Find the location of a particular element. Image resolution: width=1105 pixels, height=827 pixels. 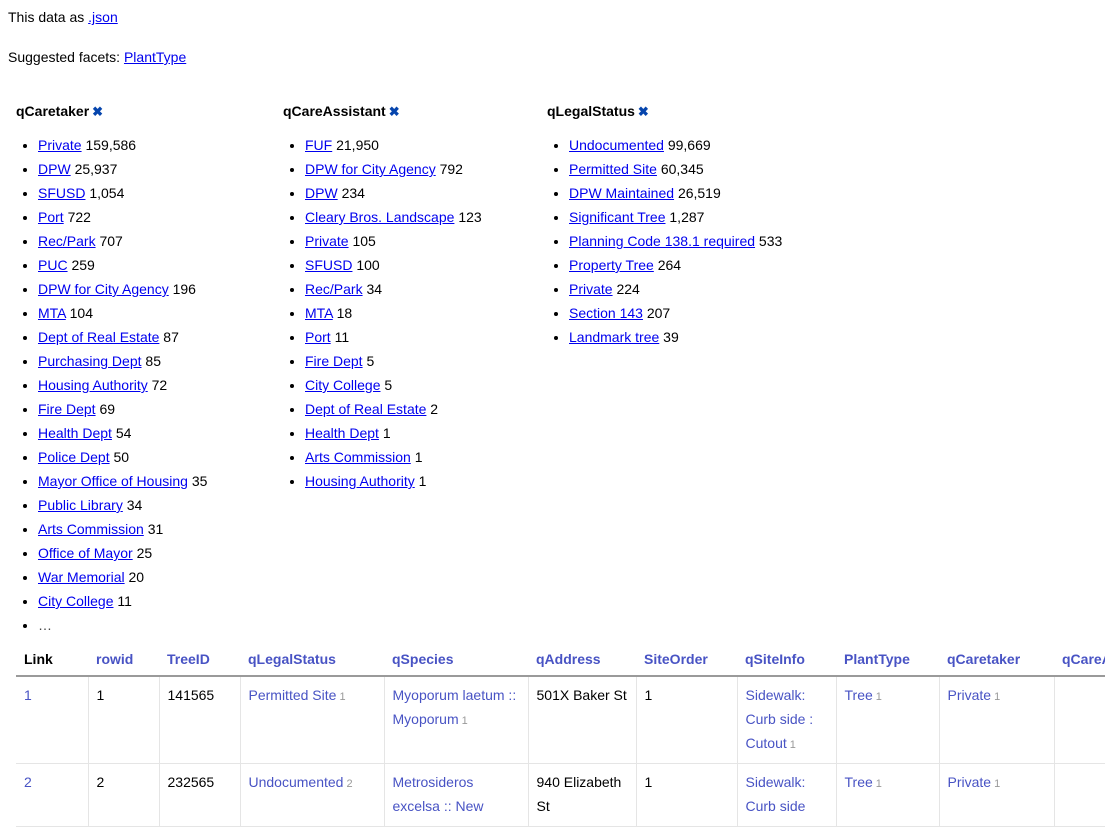

column-header-qlegalstatus: qLegalStatus is located at coordinates (312, 662).